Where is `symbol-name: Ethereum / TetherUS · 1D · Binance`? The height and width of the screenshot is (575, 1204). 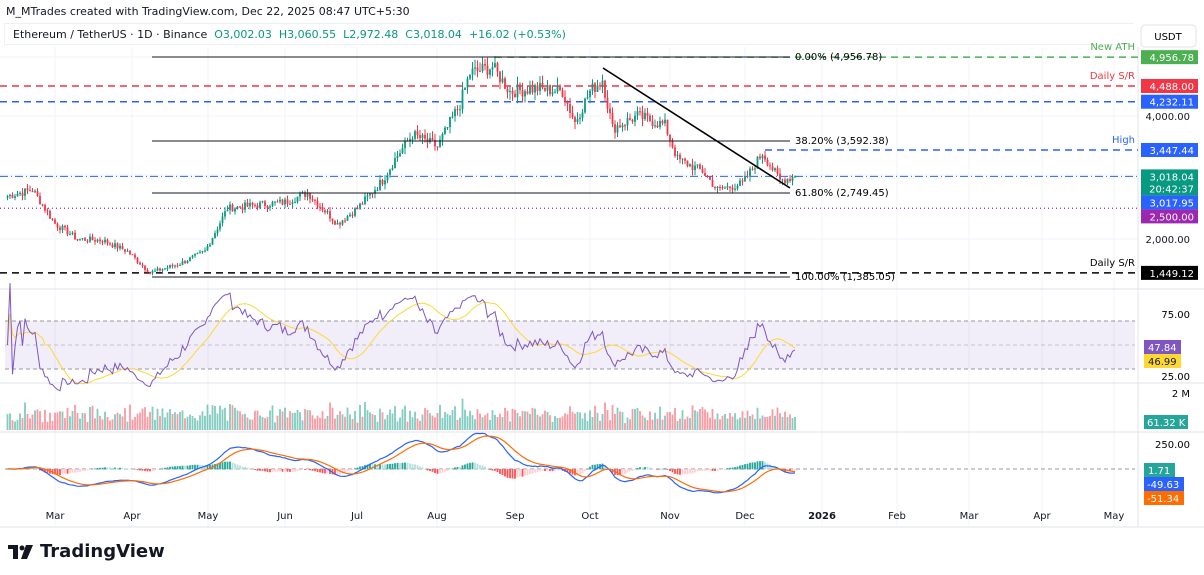 symbol-name: Ethereum / TetherUS · 1D · Binance is located at coordinates (110, 34).